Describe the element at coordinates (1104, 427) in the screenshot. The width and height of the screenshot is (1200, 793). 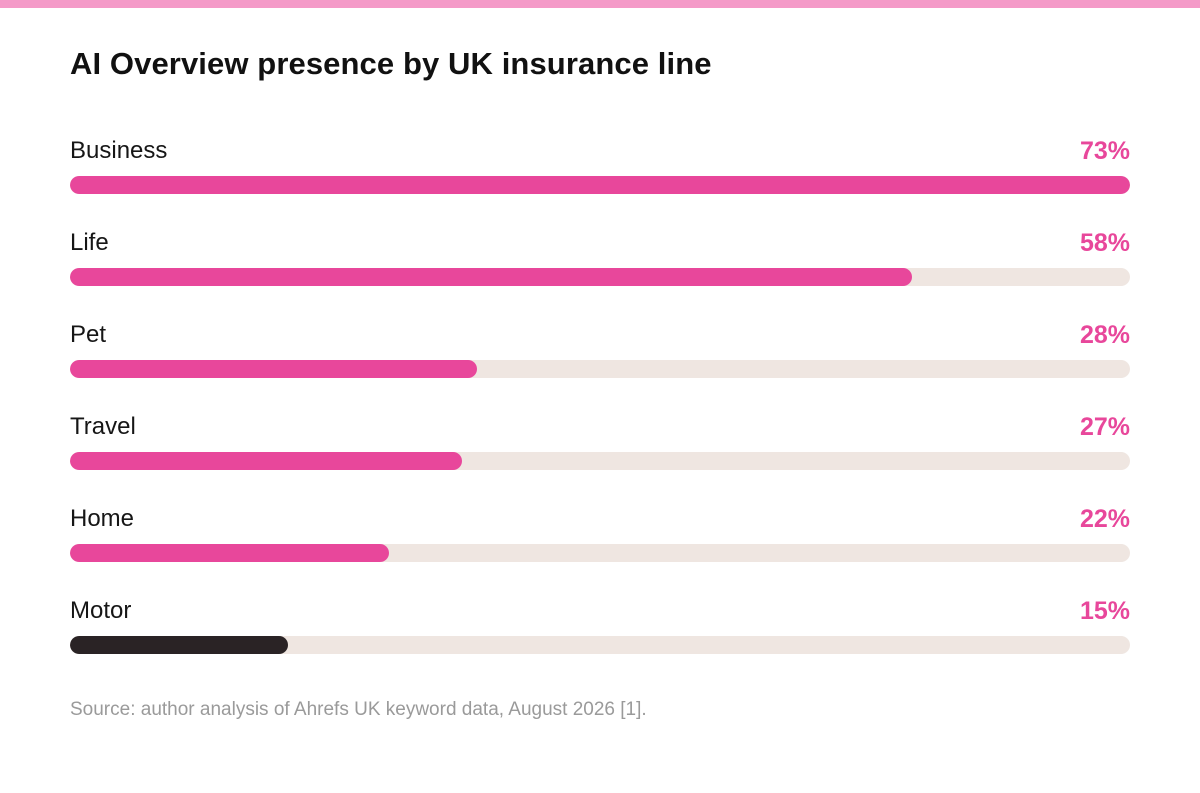
I see `bar-value-label: 27%` at that location.